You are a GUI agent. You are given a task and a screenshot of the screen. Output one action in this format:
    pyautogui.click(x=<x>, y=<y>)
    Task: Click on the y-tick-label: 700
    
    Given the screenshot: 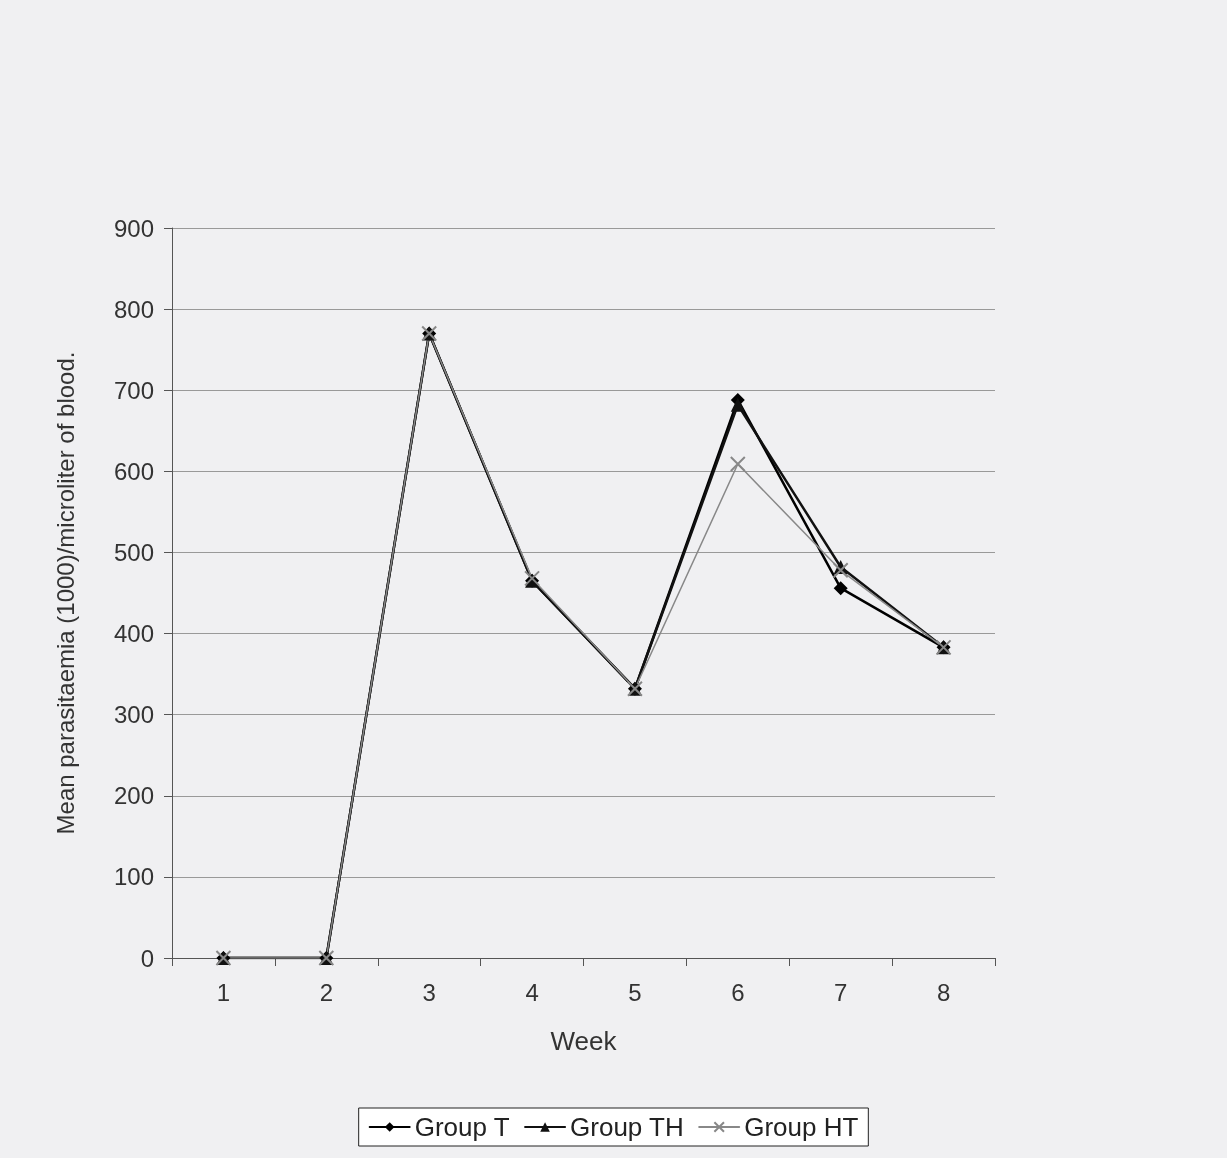 What is the action you would take?
    pyautogui.click(x=133, y=390)
    